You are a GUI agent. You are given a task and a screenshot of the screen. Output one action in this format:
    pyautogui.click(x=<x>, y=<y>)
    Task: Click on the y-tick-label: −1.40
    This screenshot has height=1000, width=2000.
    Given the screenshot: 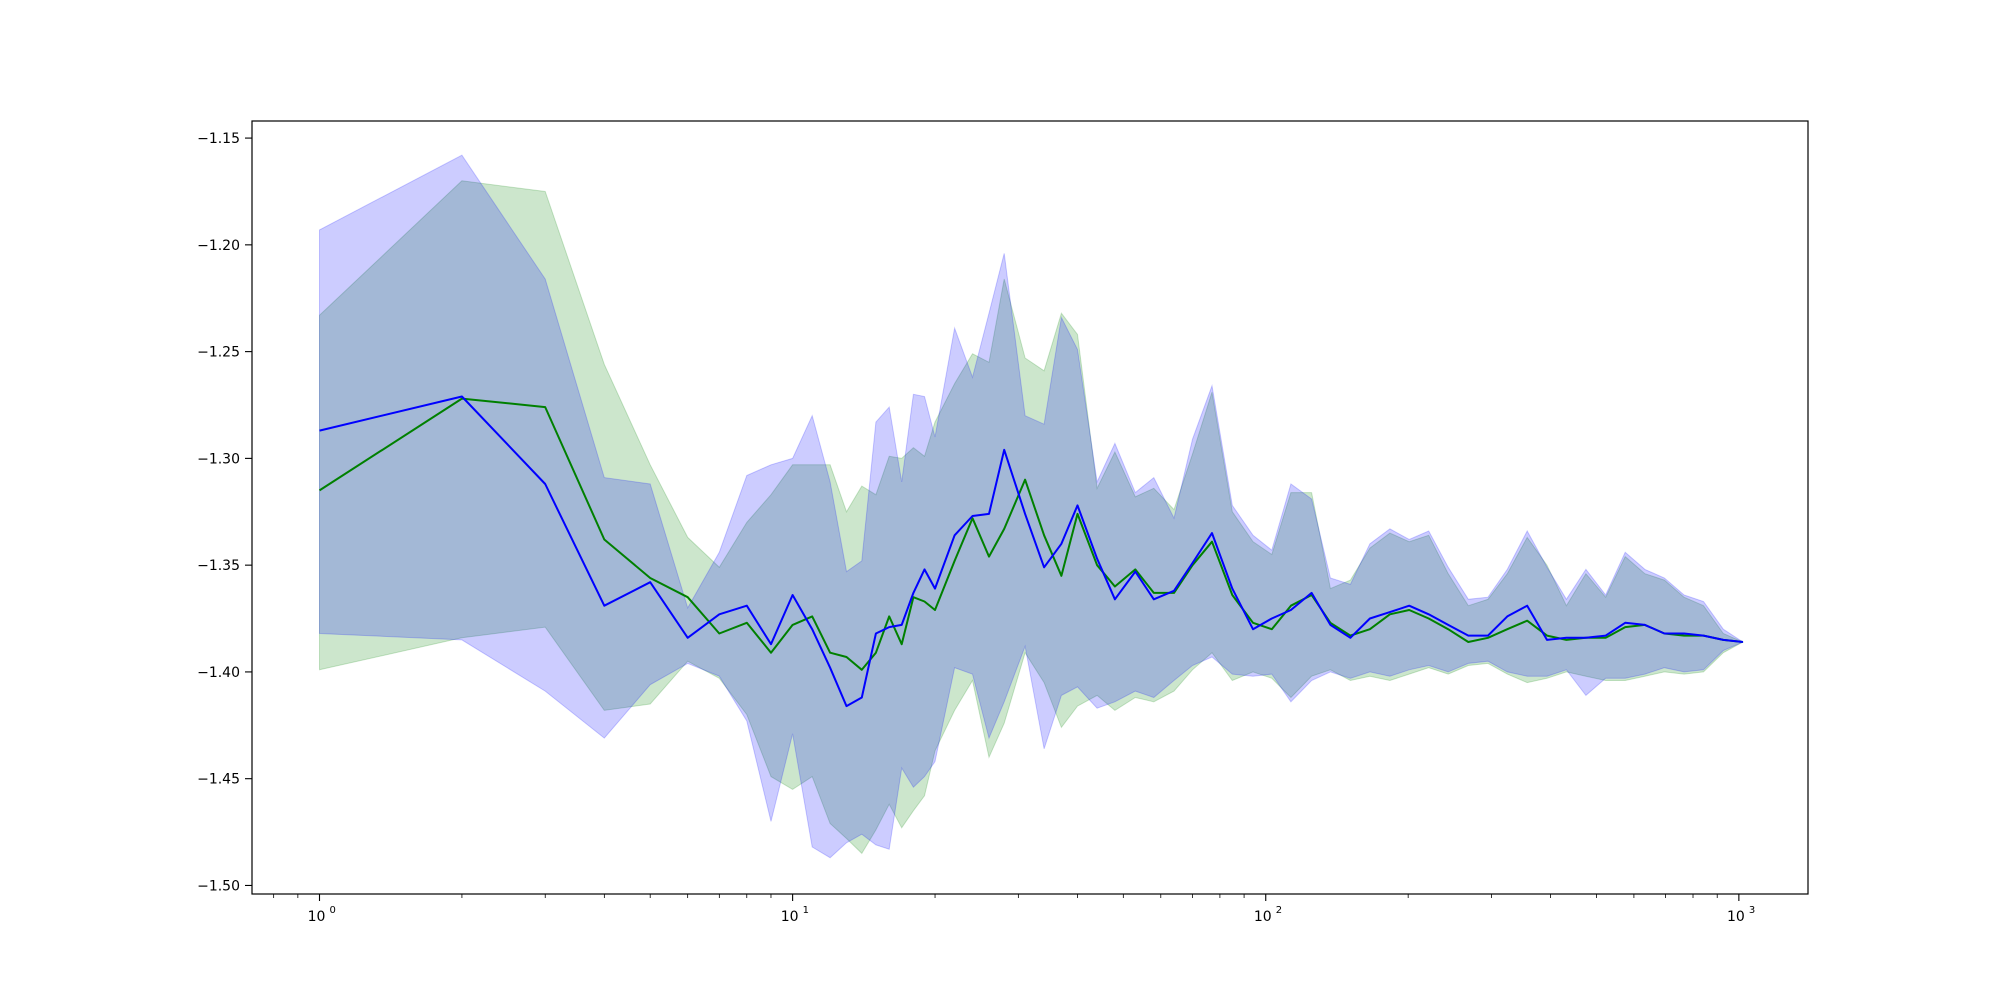 What is the action you would take?
    pyautogui.click(x=218, y=673)
    